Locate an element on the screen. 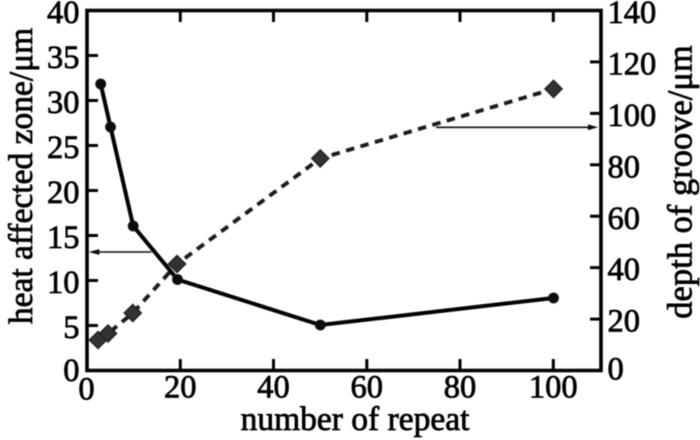  svg-text: 25 is located at coordinates (63, 148).